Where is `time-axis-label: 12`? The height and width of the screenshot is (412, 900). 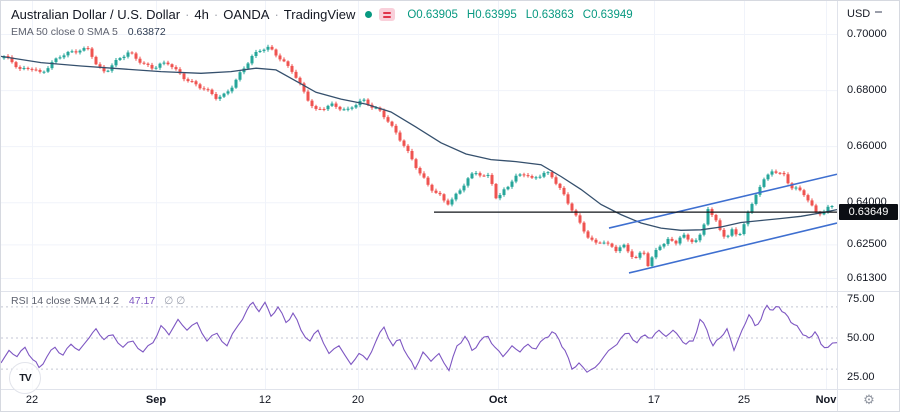
time-axis-label: 12 is located at coordinates (265, 400).